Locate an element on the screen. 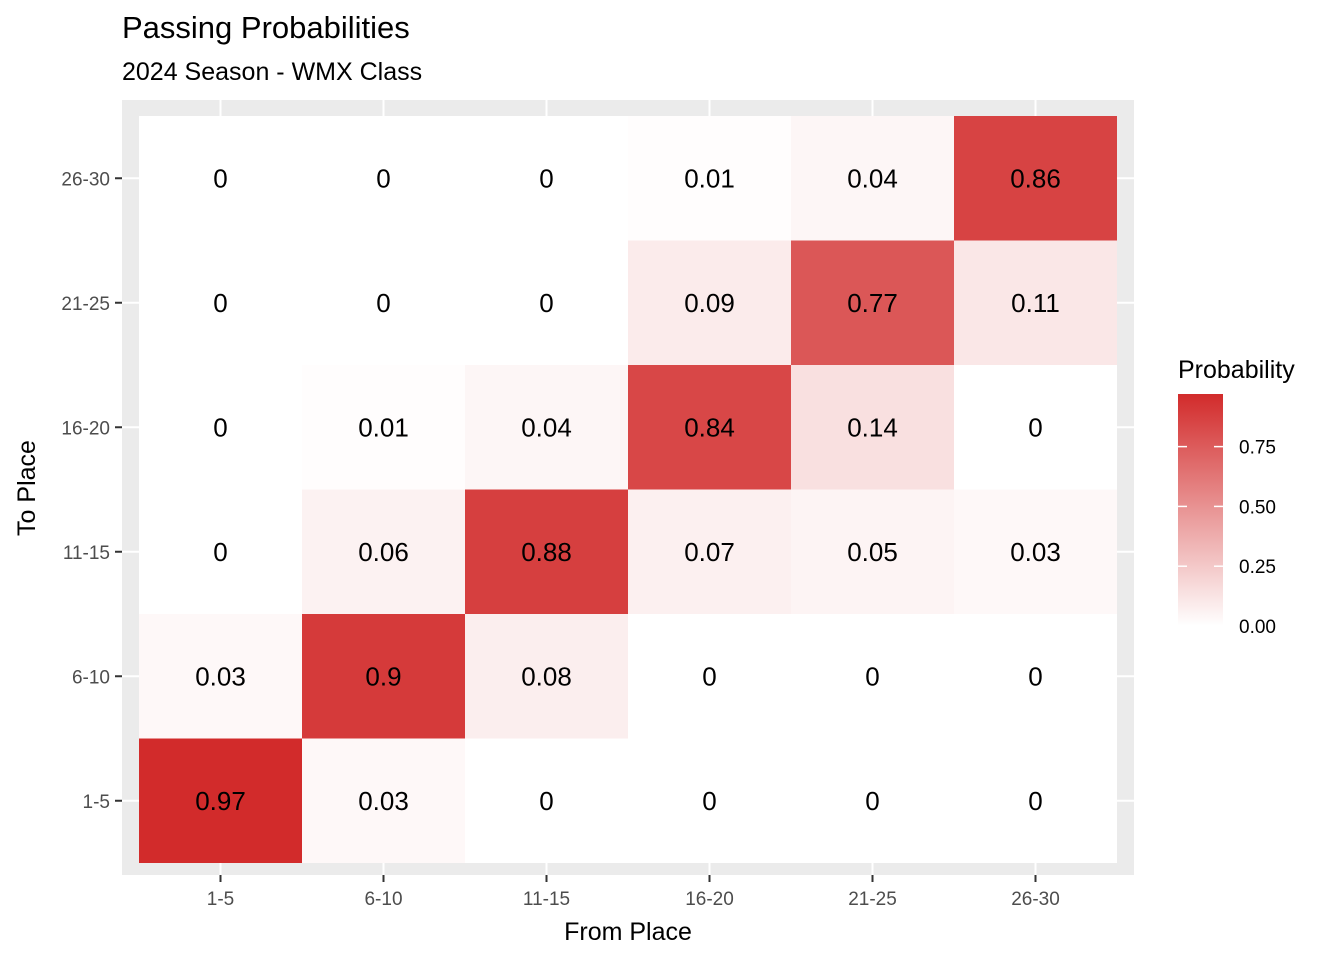 Image resolution: width=1344 pixels, height=960 pixels. chart-title: Passing Probabilities is located at coordinates (266, 27).